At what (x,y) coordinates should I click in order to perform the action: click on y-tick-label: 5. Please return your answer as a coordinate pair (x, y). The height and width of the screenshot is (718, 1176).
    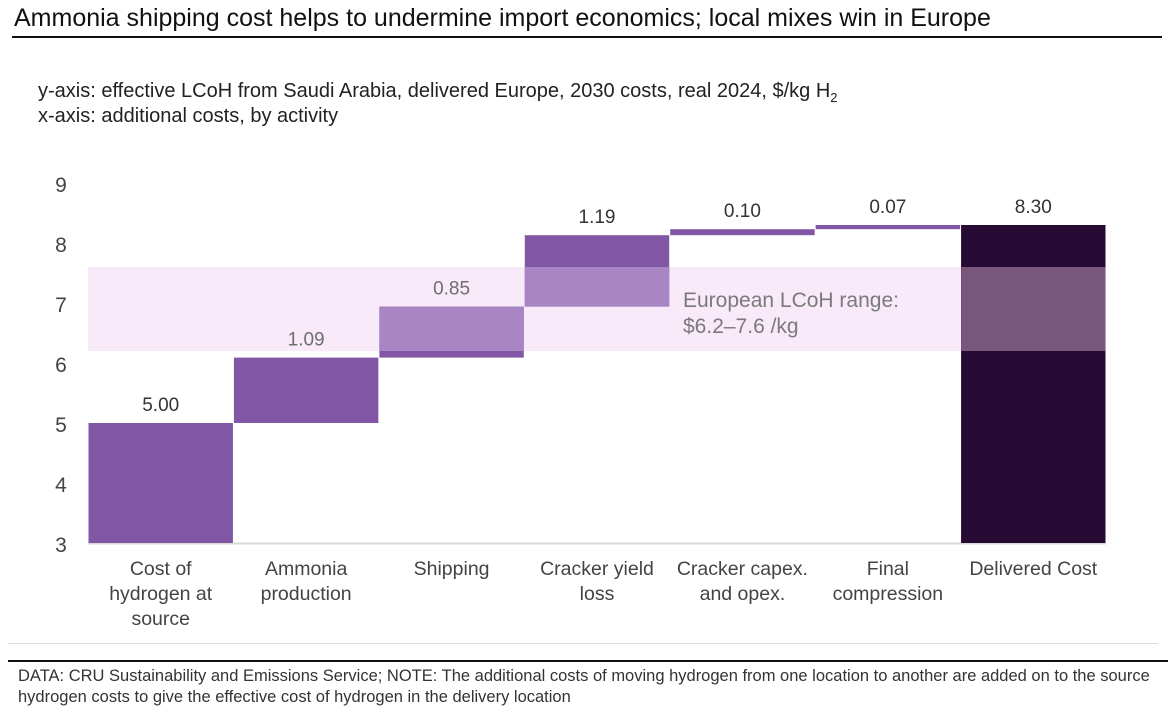
    Looking at the image, I should click on (61, 425).